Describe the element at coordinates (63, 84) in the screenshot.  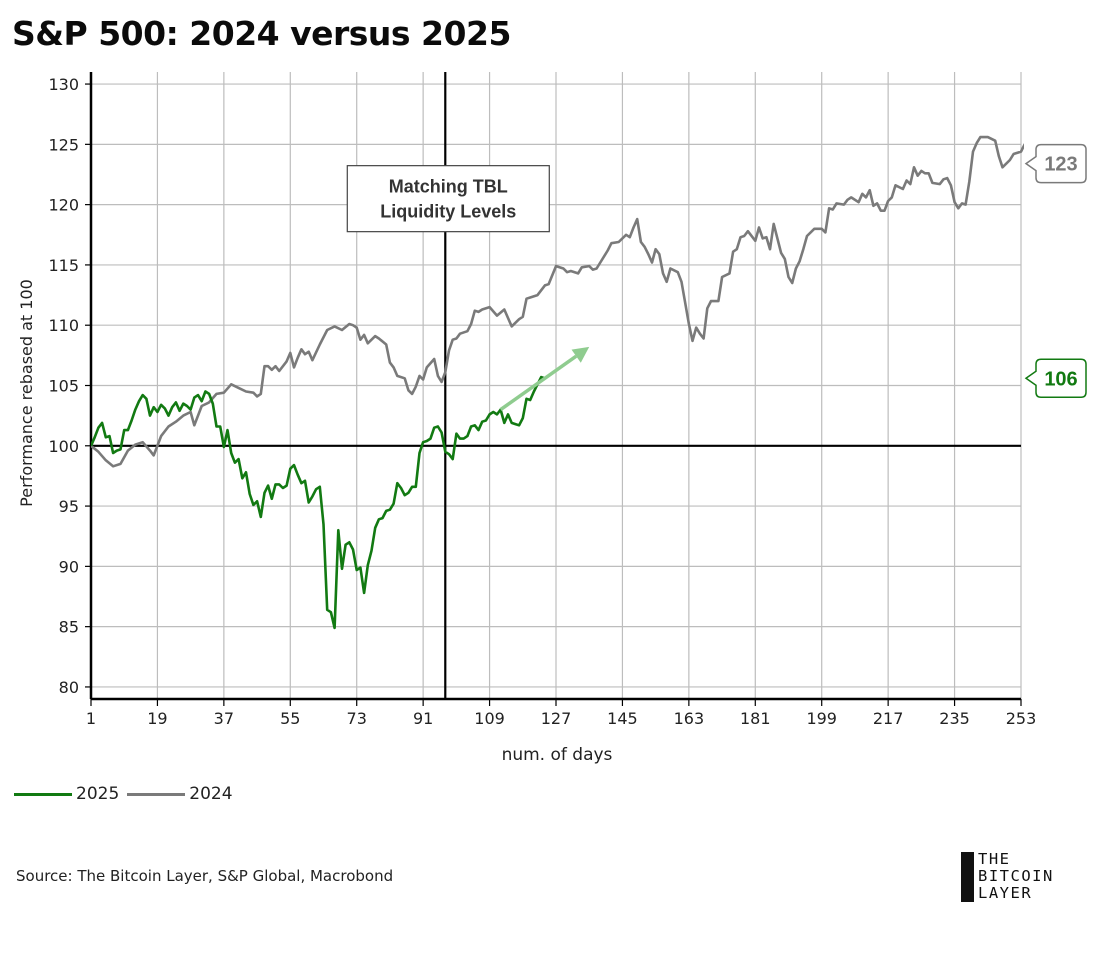
I see `y-tick-label: 130` at that location.